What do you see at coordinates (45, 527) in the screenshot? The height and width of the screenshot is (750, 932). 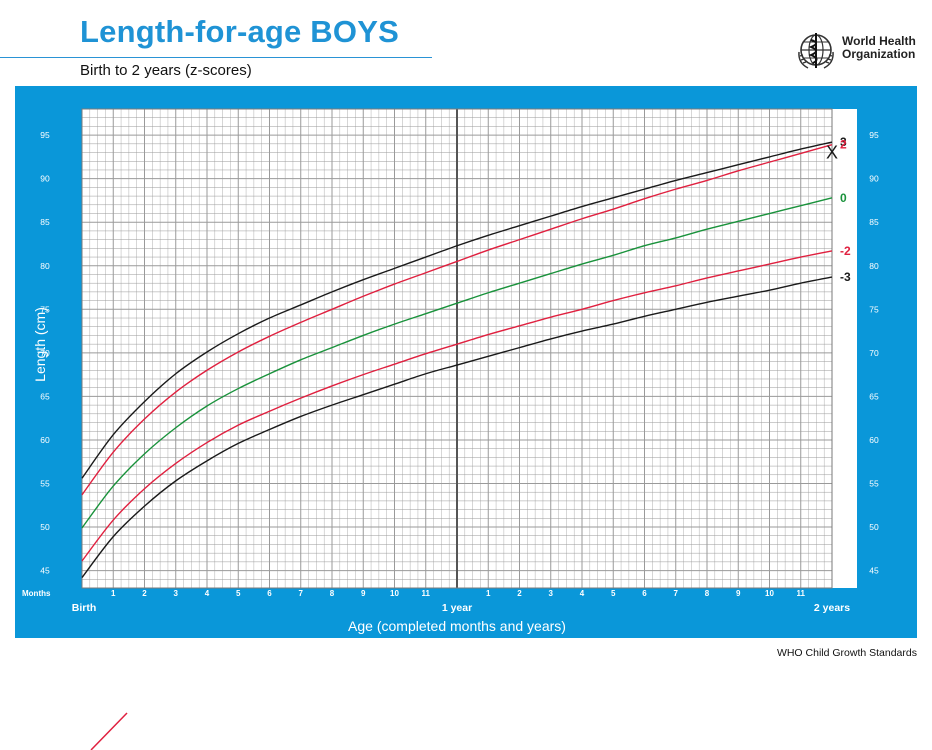 I see `y-tick-label-left: 50` at bounding box center [45, 527].